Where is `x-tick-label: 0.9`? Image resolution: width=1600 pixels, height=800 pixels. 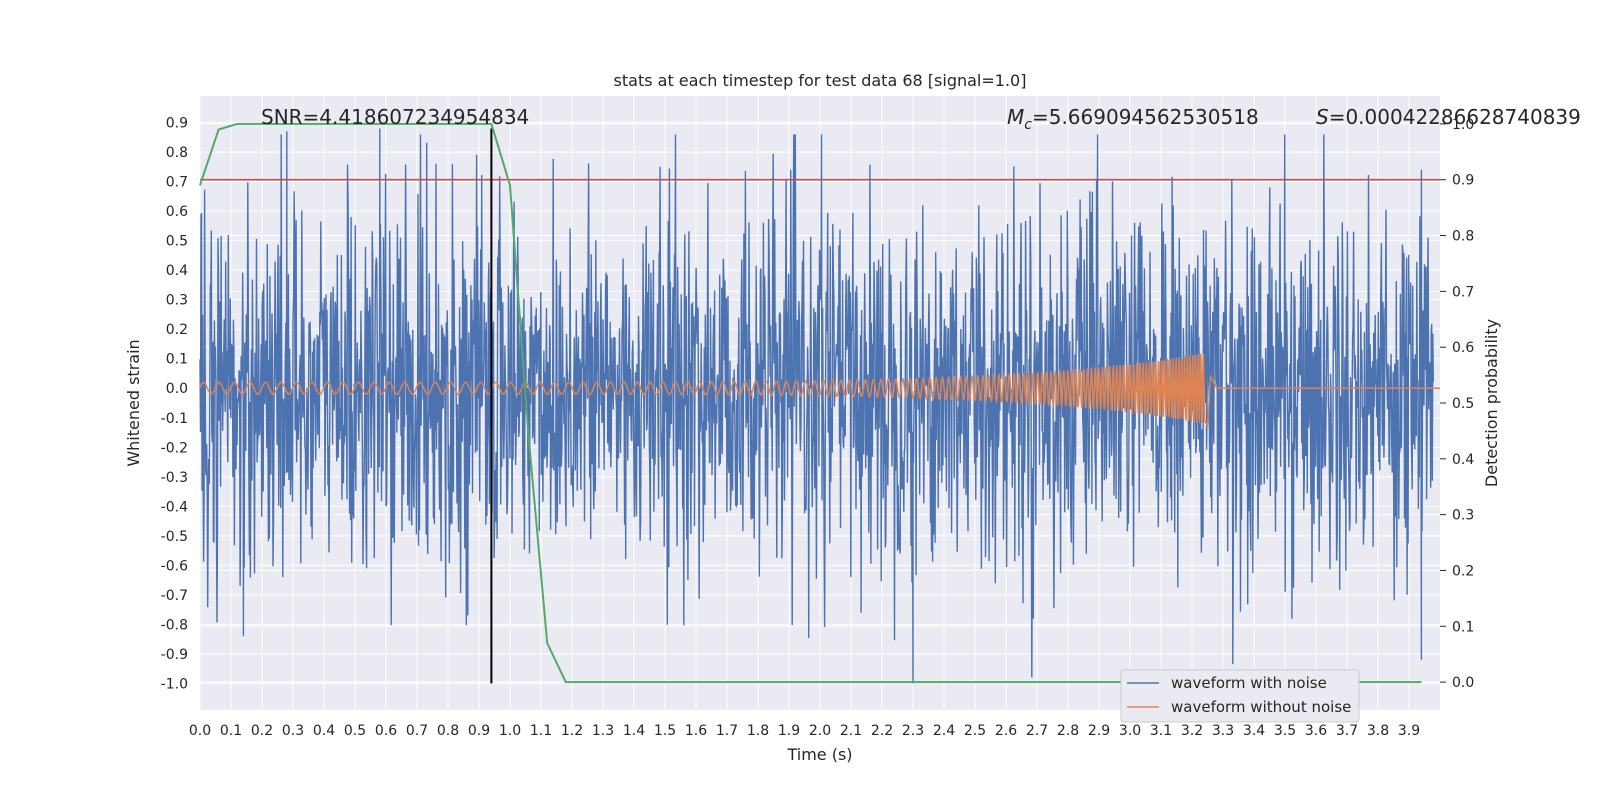
x-tick-label: 0.9 is located at coordinates (479, 731).